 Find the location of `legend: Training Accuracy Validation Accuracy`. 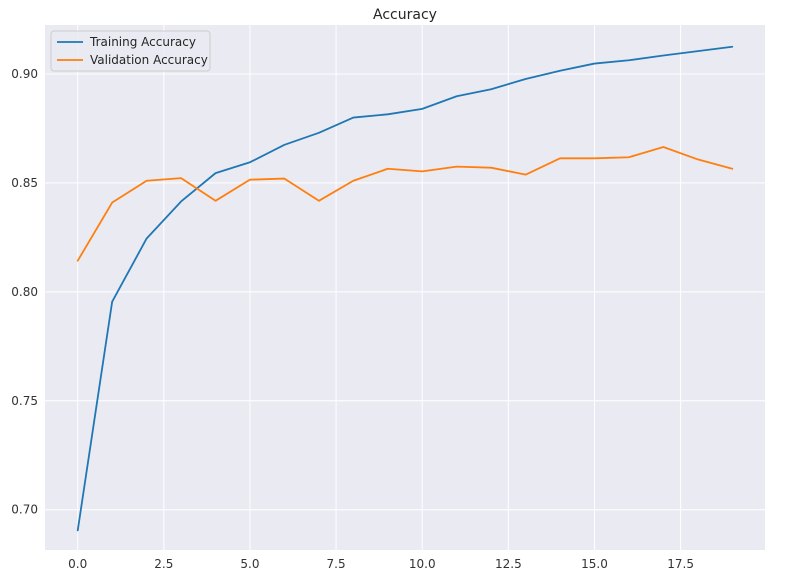

legend: Training Accuracy Validation Accuracy is located at coordinates (130, 51).